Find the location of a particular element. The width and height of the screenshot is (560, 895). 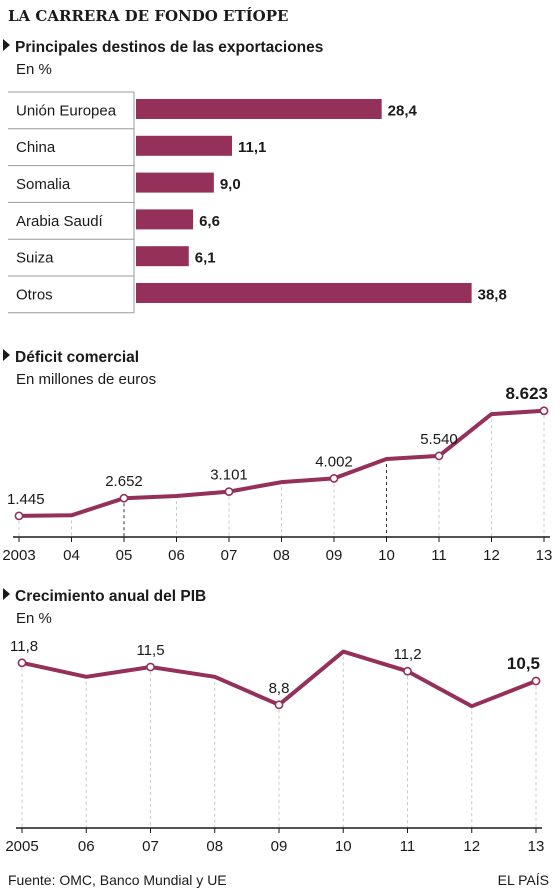

category-label: China is located at coordinates (36, 147).